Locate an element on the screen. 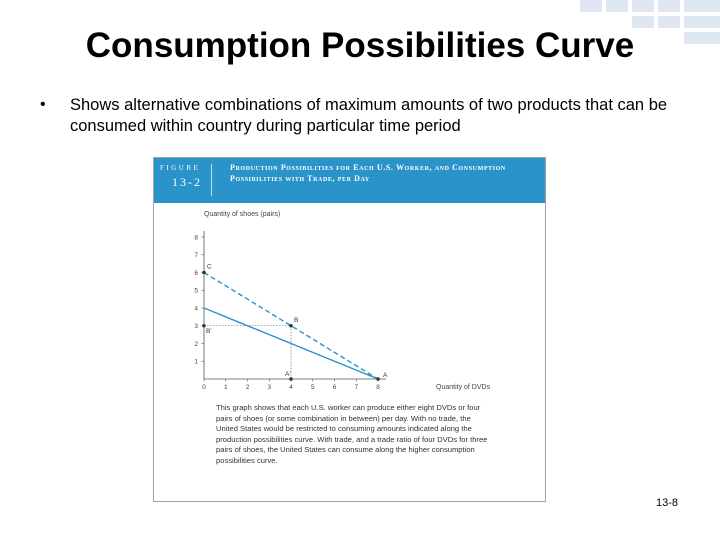 This screenshot has height=540, width=720. x-tick-label: 2 is located at coordinates (248, 387).